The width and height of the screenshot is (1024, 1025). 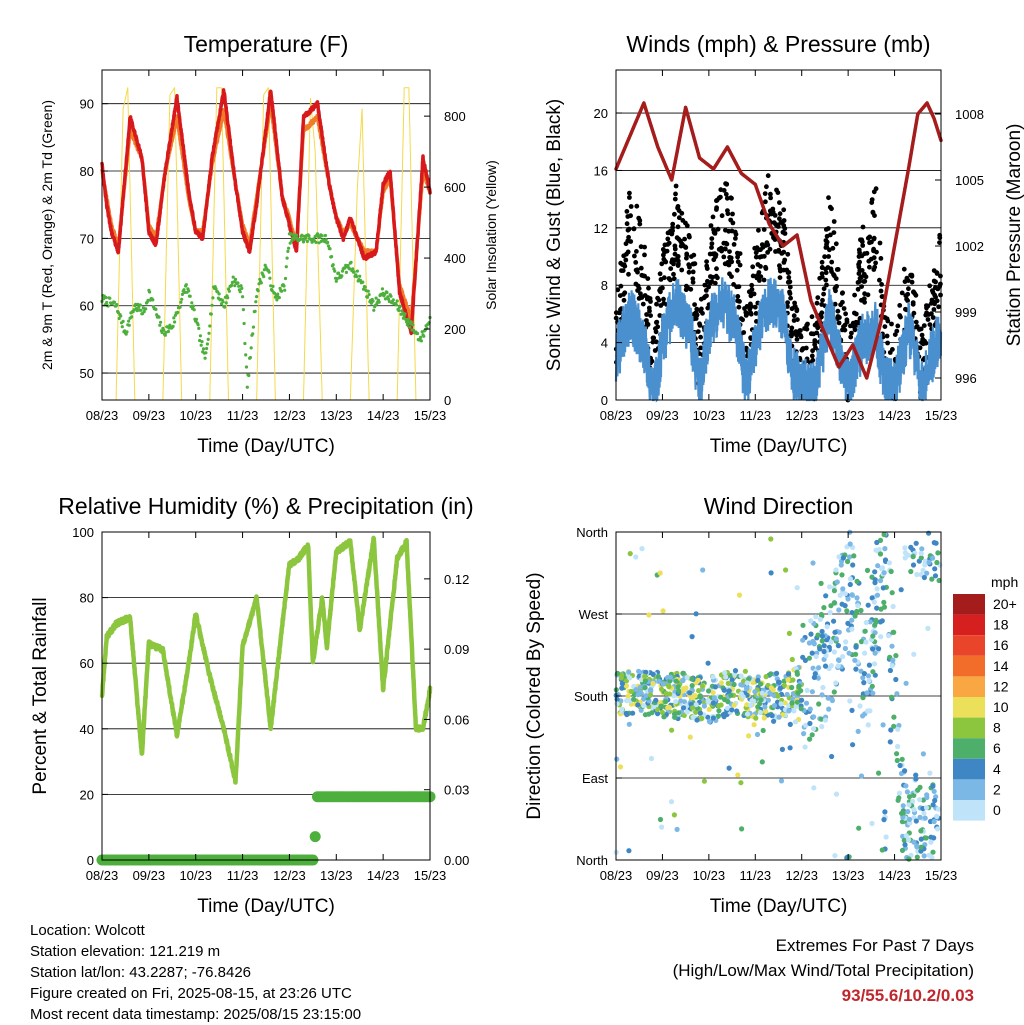 What do you see at coordinates (823, 970) in the screenshot?
I see `extremes-subtitle: (High/Low/Max Wind/Total Precipitation)` at bounding box center [823, 970].